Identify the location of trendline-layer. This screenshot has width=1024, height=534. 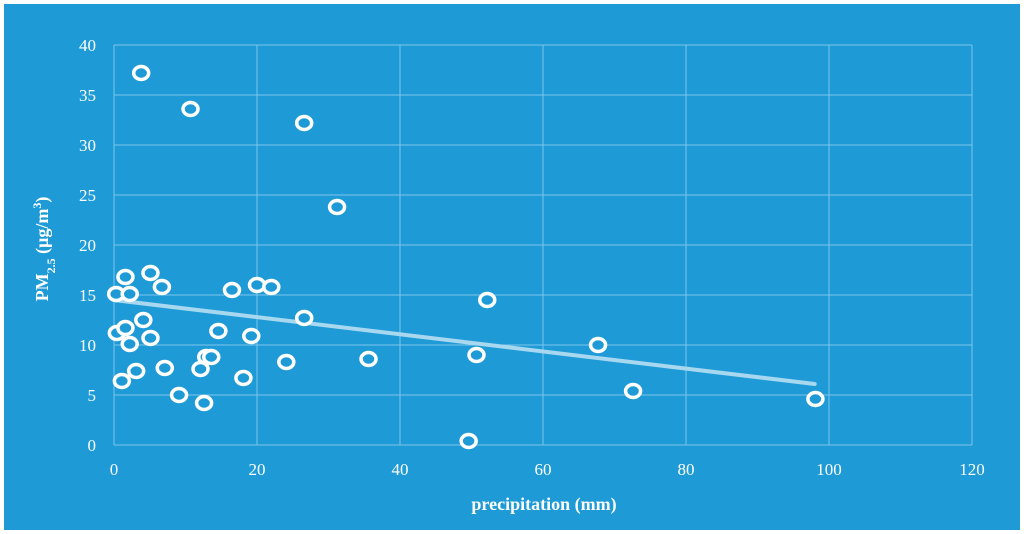
(464, 342).